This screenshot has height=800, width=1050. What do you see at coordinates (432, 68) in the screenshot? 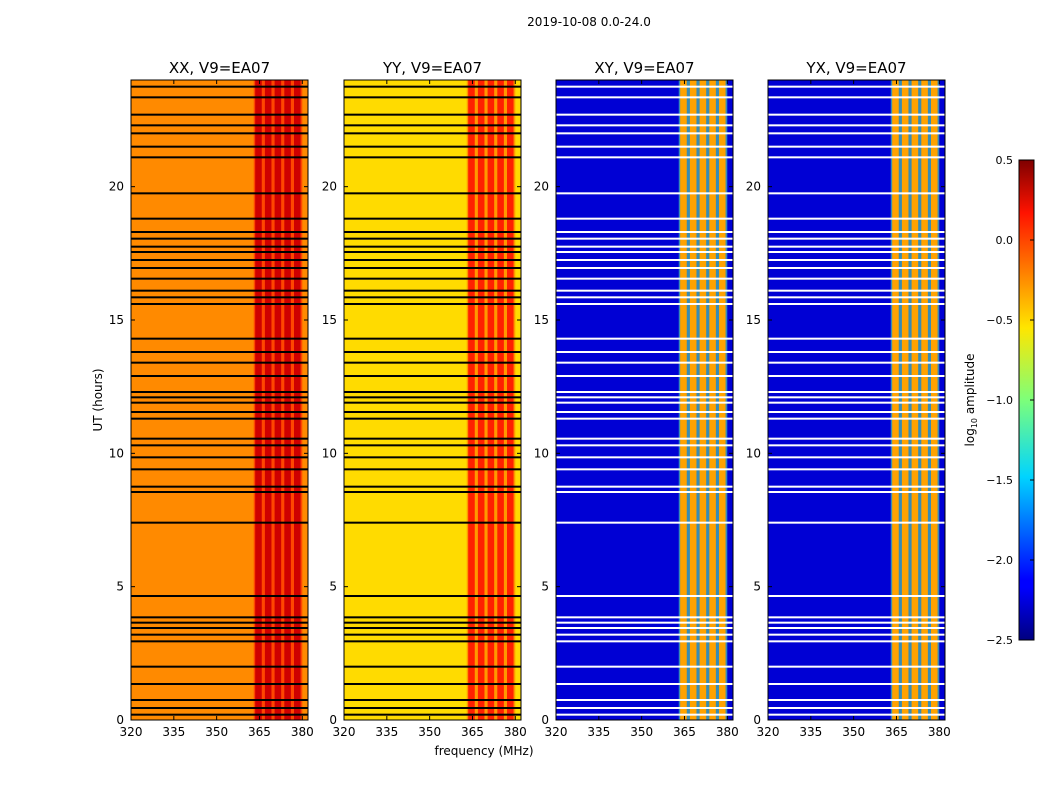
I see `panel-title: YY, V9=EA07` at bounding box center [432, 68].